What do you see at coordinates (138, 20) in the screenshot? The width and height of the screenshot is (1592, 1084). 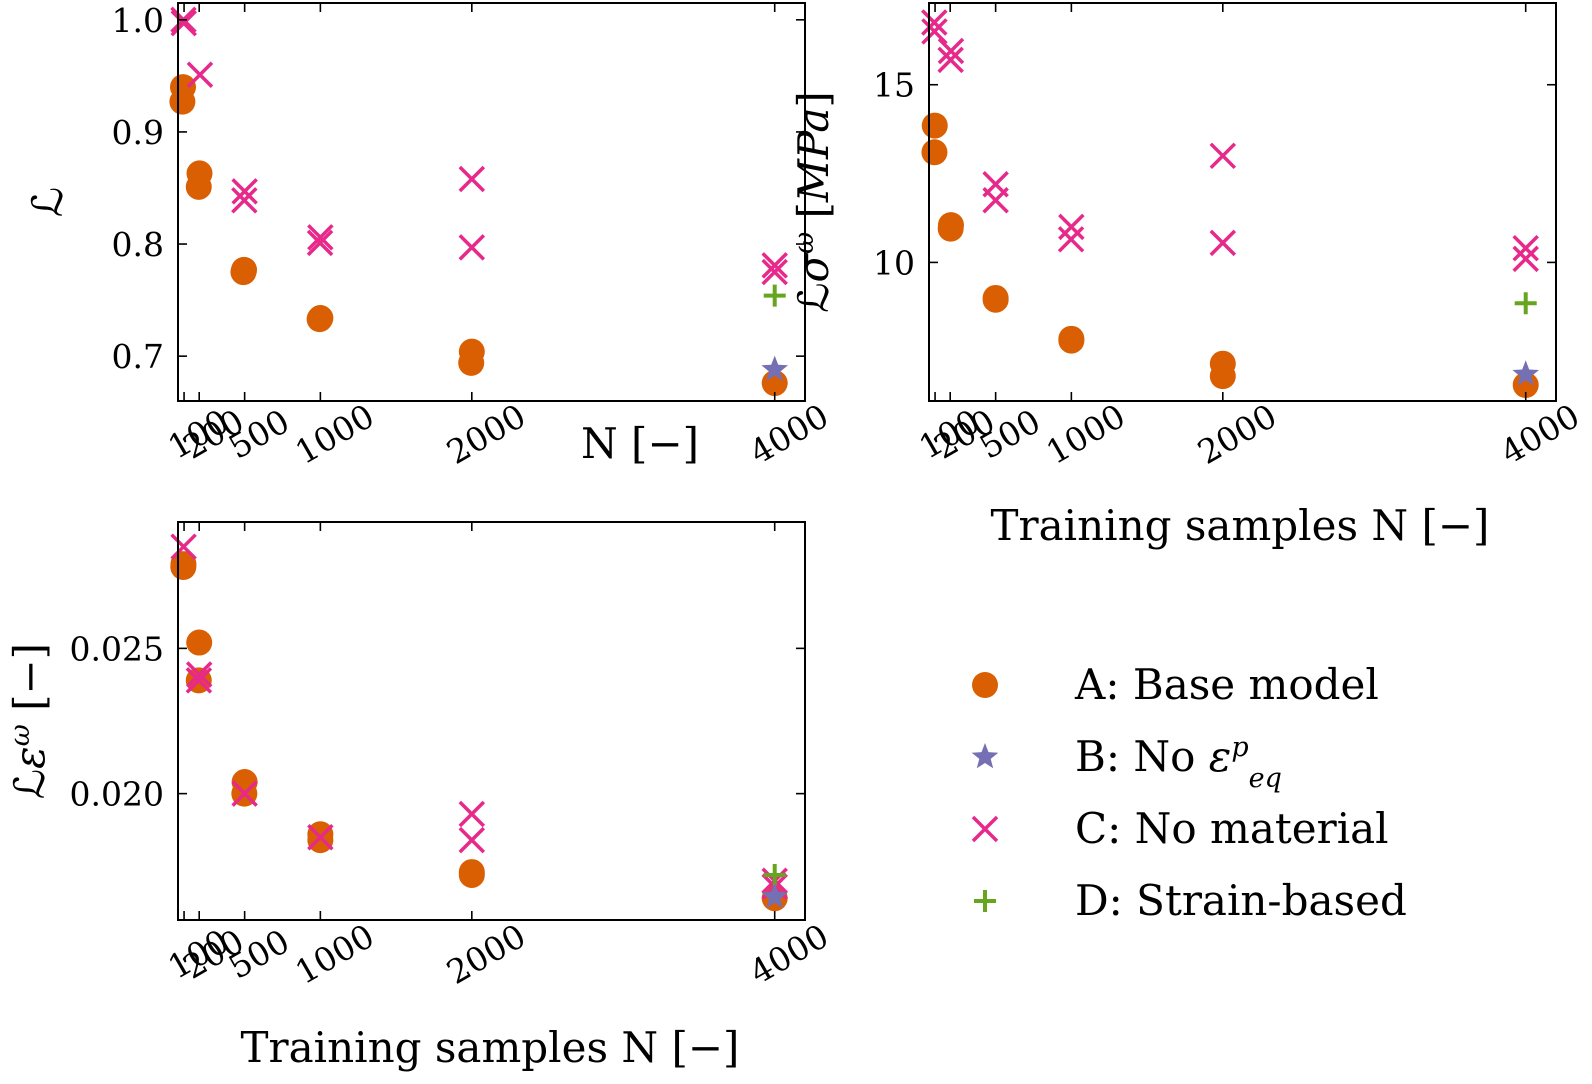 I see `y-tick-label: 1.0` at bounding box center [138, 20].